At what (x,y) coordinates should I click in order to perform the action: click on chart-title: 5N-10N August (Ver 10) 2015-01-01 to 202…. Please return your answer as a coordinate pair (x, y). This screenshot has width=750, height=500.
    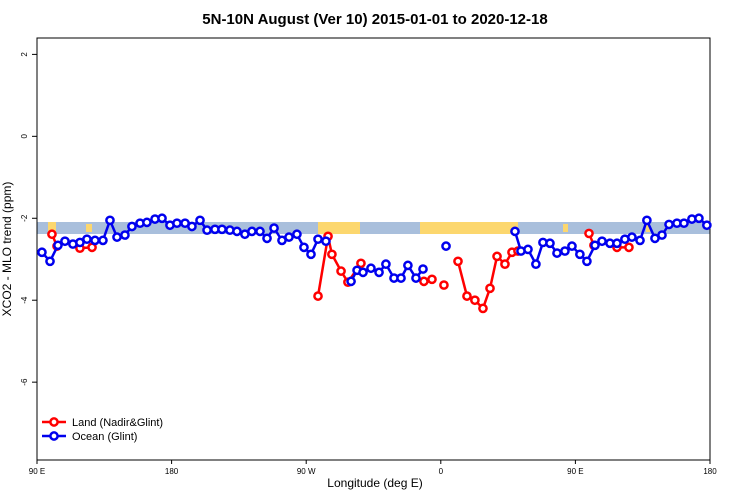
    Looking at the image, I should click on (374, 19).